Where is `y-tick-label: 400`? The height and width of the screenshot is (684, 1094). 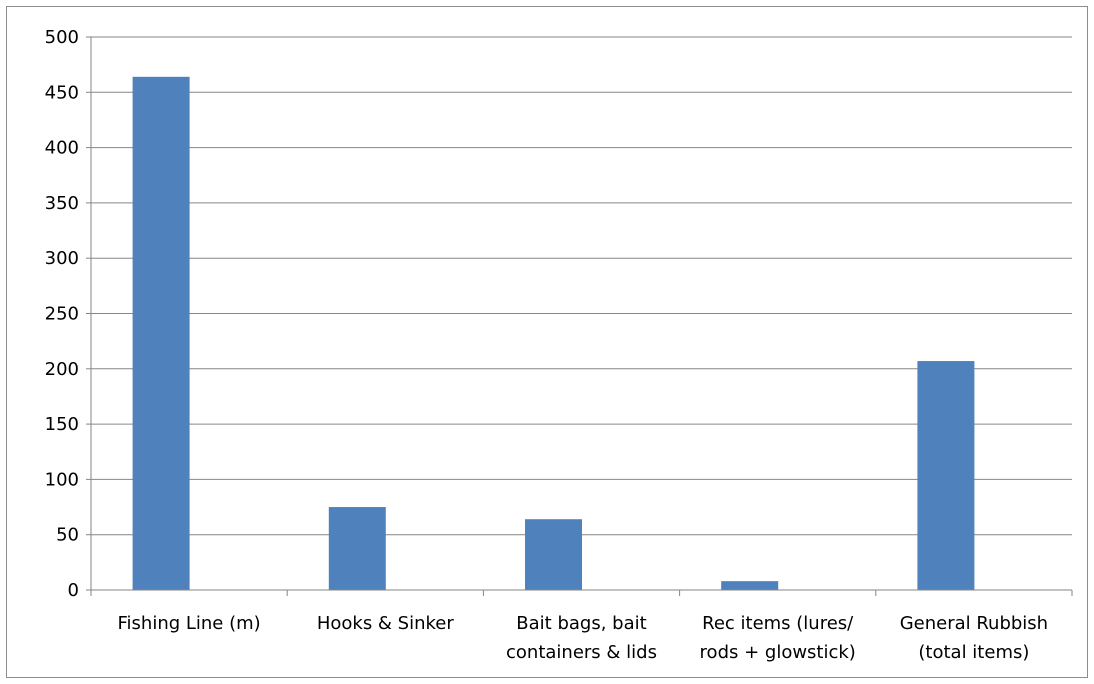
y-tick-label: 400 is located at coordinates (62, 148).